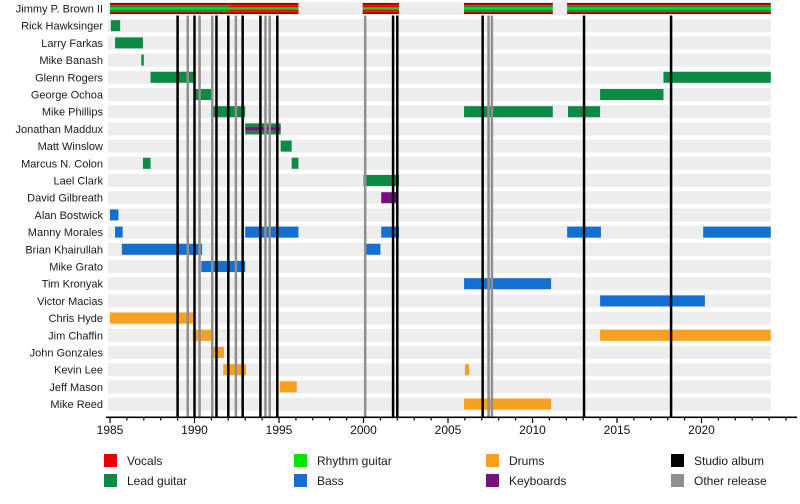 This screenshot has height=504, width=800. Describe the element at coordinates (76, 319) in the screenshot. I see `member-label: Chris Hyde` at that location.